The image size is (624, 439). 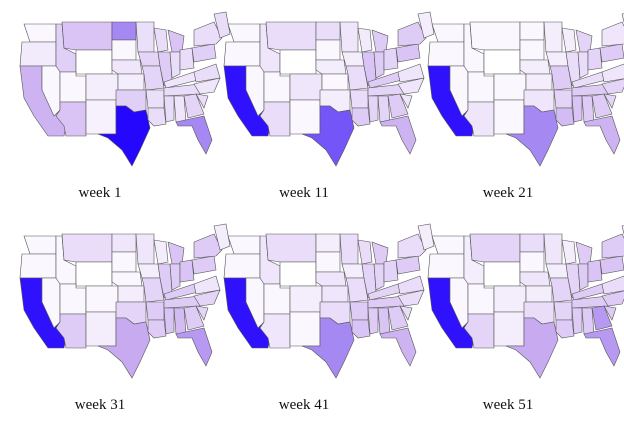 What do you see at coordinates (508, 193) in the screenshot?
I see `map-caption: week 21` at bounding box center [508, 193].